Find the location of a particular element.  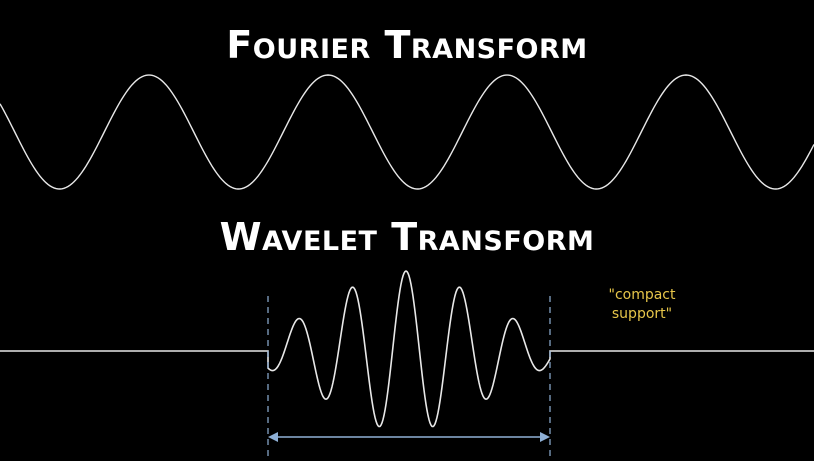

compact-support-label: "compact support" is located at coordinates (642, 305).